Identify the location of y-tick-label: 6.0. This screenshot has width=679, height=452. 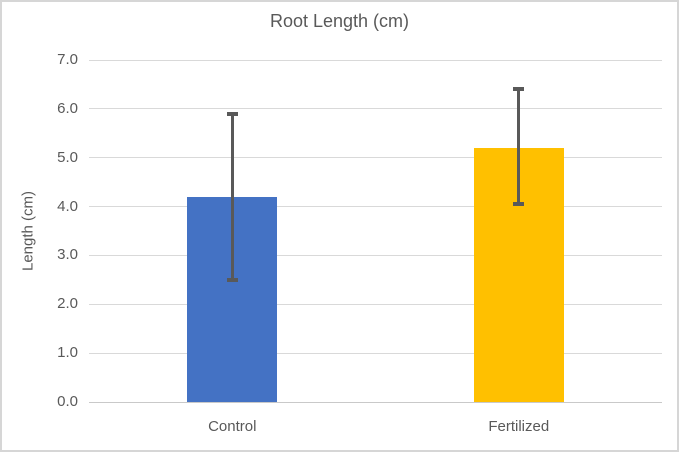
(67, 108).